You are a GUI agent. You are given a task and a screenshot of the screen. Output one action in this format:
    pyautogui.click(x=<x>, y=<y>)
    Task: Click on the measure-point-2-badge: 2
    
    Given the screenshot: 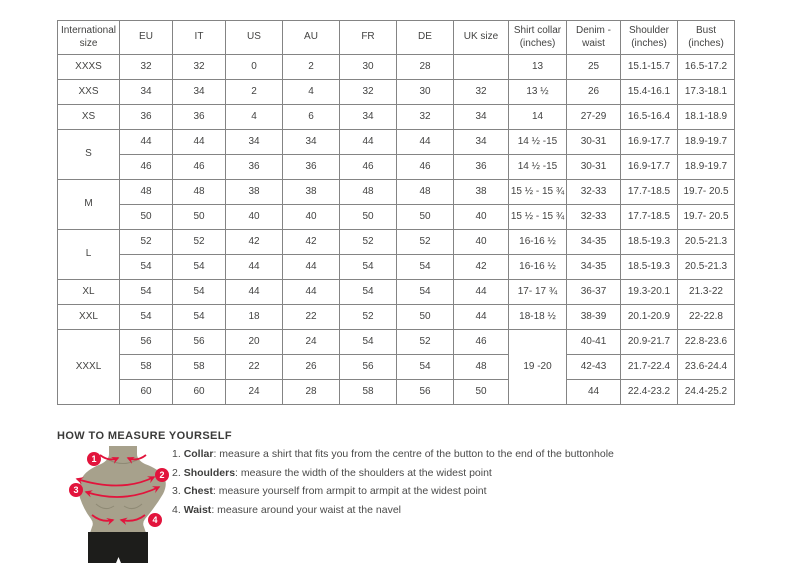 What is the action you would take?
    pyautogui.click(x=162, y=475)
    